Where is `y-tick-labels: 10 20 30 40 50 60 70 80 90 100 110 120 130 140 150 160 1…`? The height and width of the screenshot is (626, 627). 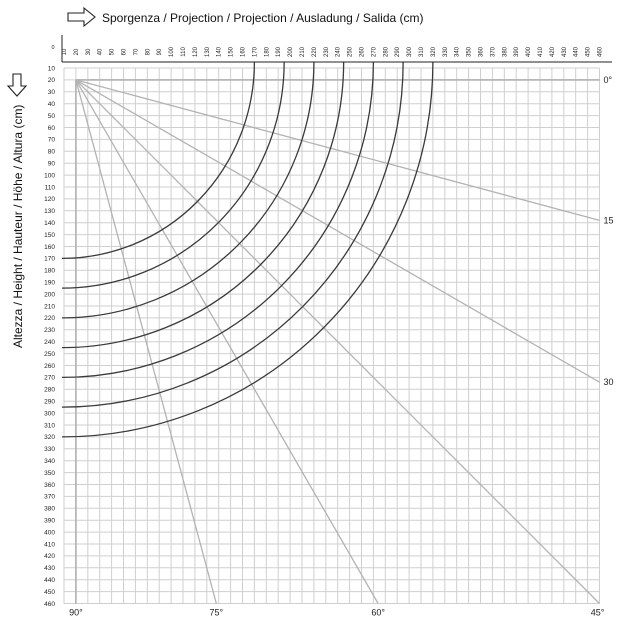 y-tick-labels: 10 20 30 40 50 60 70 80 90 100 110 120 130 140 150 160 1… is located at coordinates (50, 336).